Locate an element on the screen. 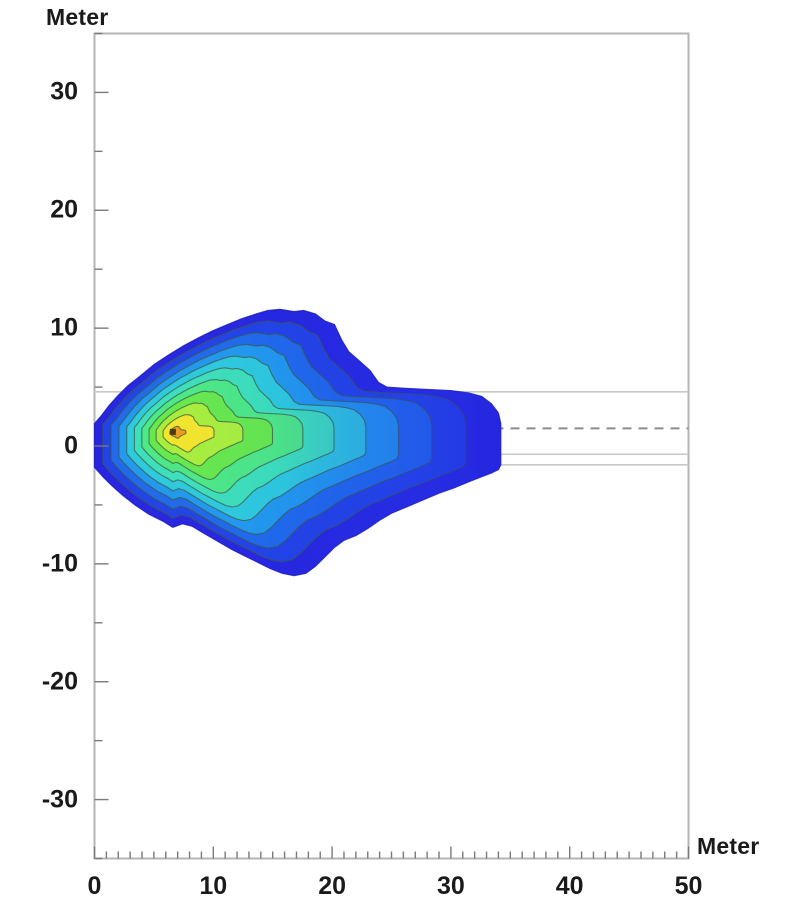  x-tick-label: 30 is located at coordinates (450, 886).